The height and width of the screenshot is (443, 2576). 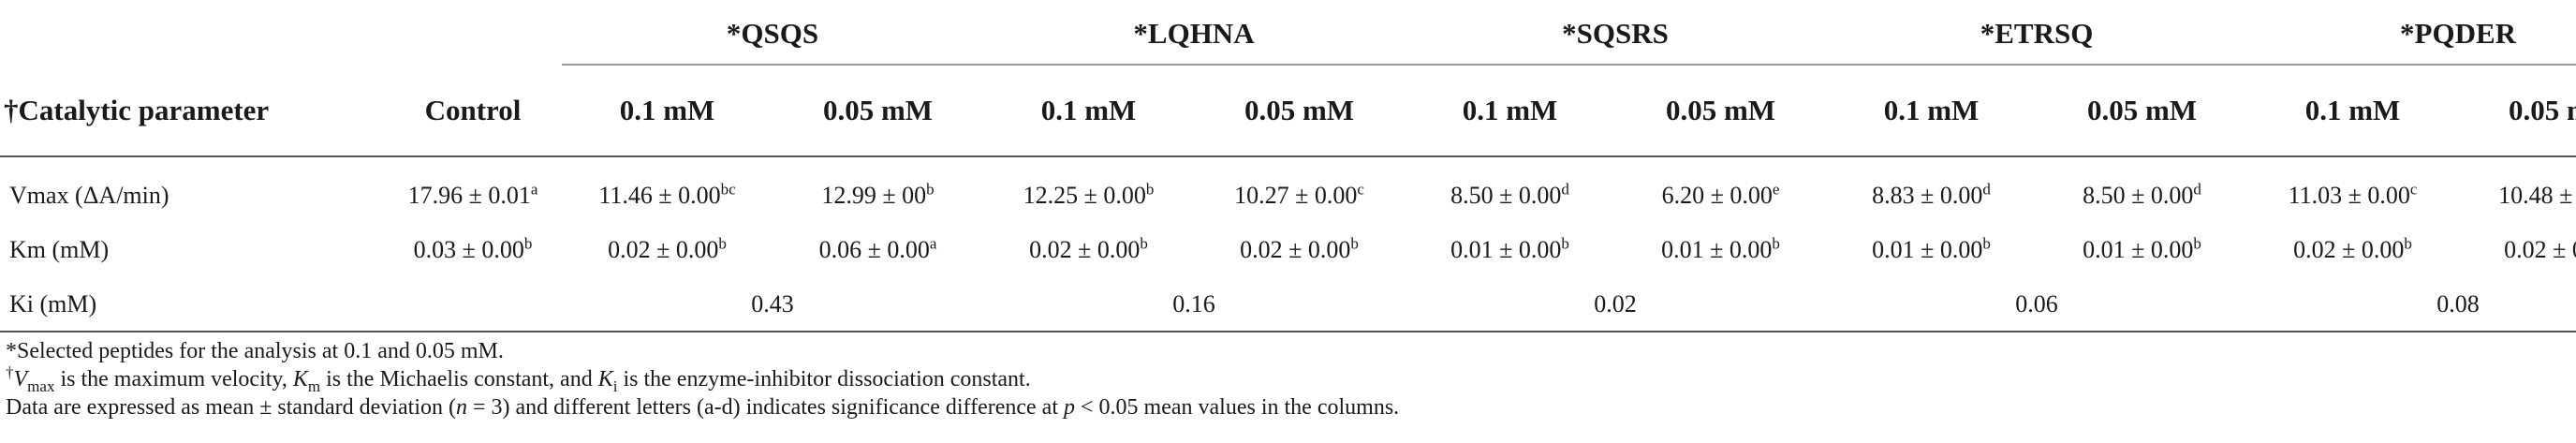 I want to click on group-header-lqhna: *LQHNA, so click(x=1194, y=33).